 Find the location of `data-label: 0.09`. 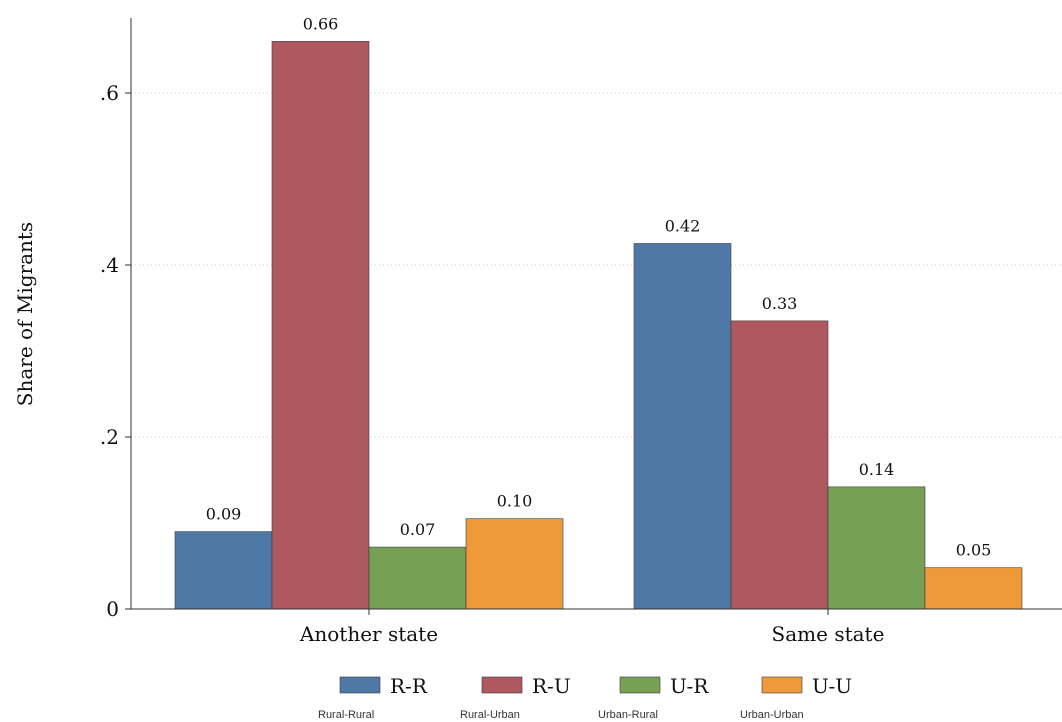

data-label: 0.09 is located at coordinates (224, 514).